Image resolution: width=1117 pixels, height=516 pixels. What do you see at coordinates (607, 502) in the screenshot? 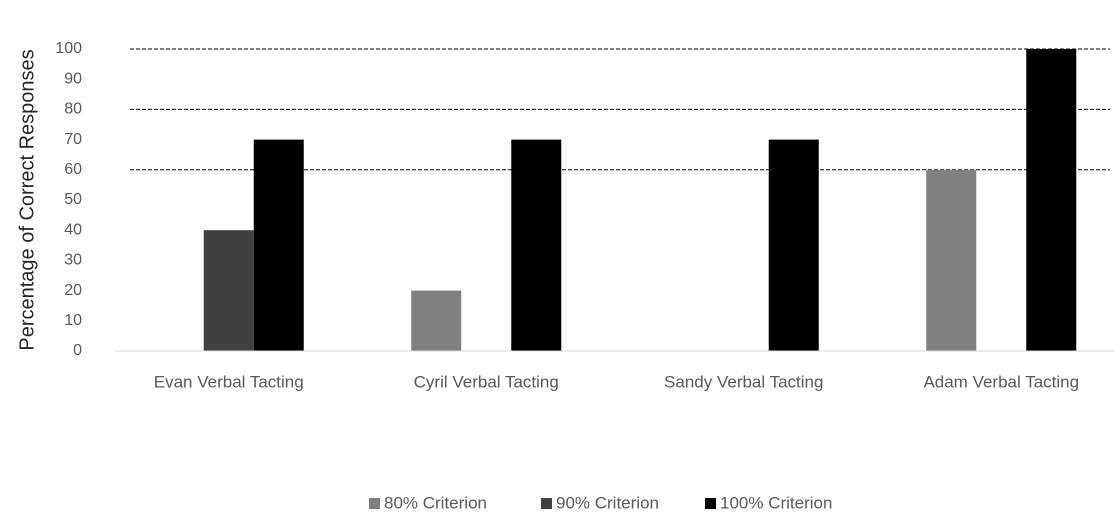
I see `legend-label: 90% Criterion` at bounding box center [607, 502].